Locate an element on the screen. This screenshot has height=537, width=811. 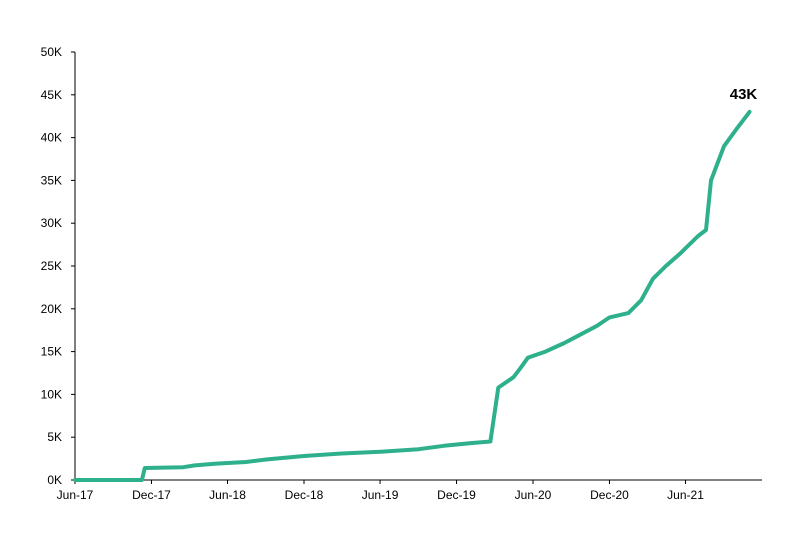
end-value-label: 43K is located at coordinates (744, 94).